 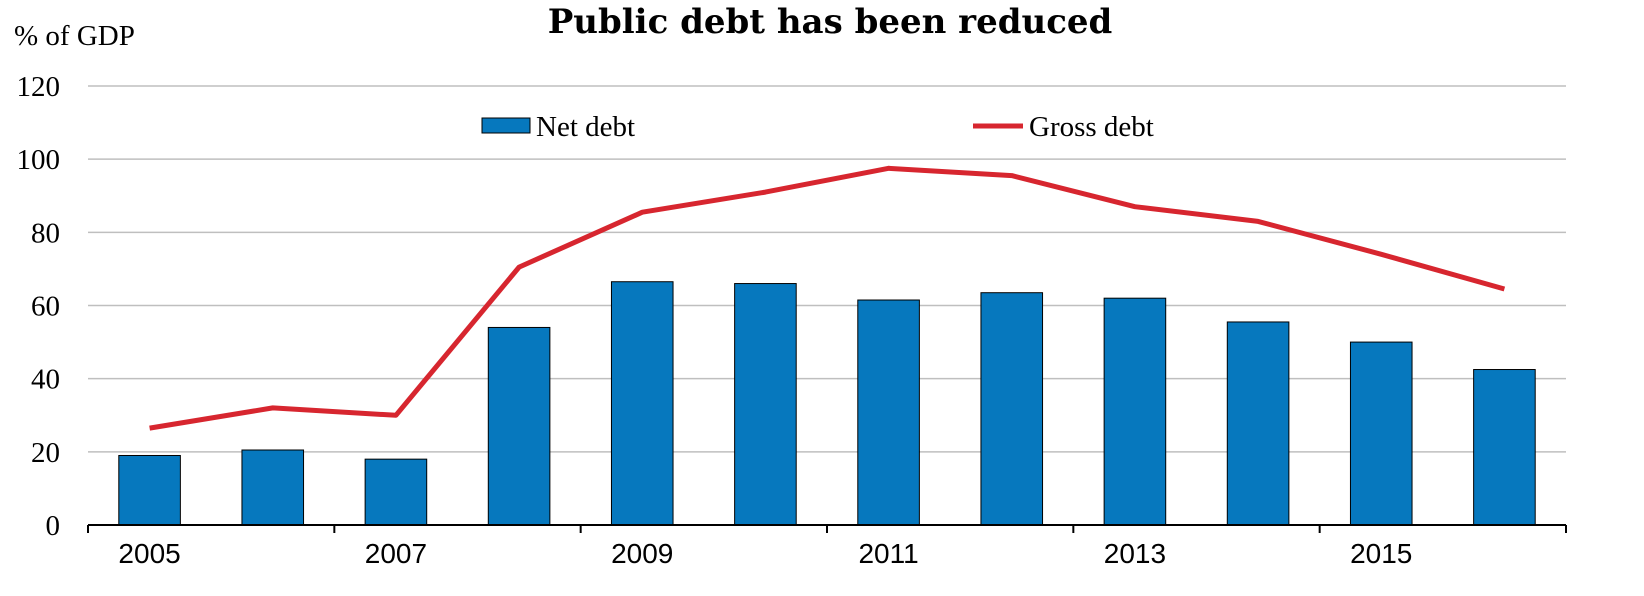 I want to click on y-axis-ticks: 0 20 40 60 80 100 120, so click(x=39, y=306).